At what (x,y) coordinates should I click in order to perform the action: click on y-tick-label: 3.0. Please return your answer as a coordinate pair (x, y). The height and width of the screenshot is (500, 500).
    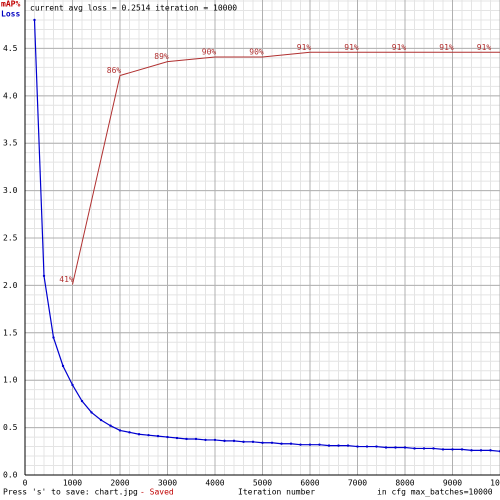
    Looking at the image, I should click on (10, 190).